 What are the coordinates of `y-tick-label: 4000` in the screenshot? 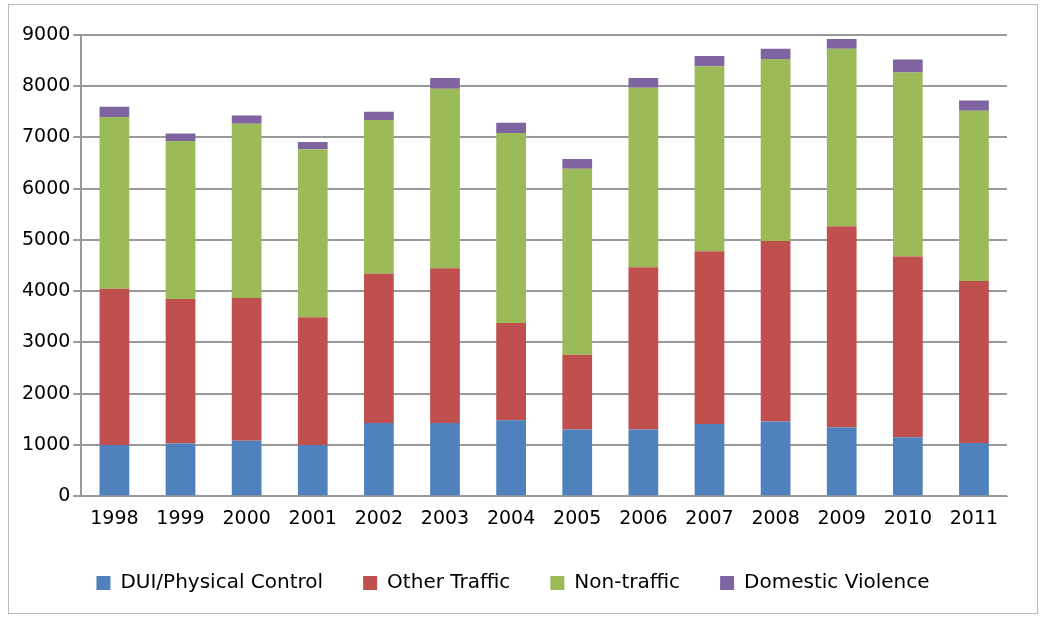 It's located at (46, 289).